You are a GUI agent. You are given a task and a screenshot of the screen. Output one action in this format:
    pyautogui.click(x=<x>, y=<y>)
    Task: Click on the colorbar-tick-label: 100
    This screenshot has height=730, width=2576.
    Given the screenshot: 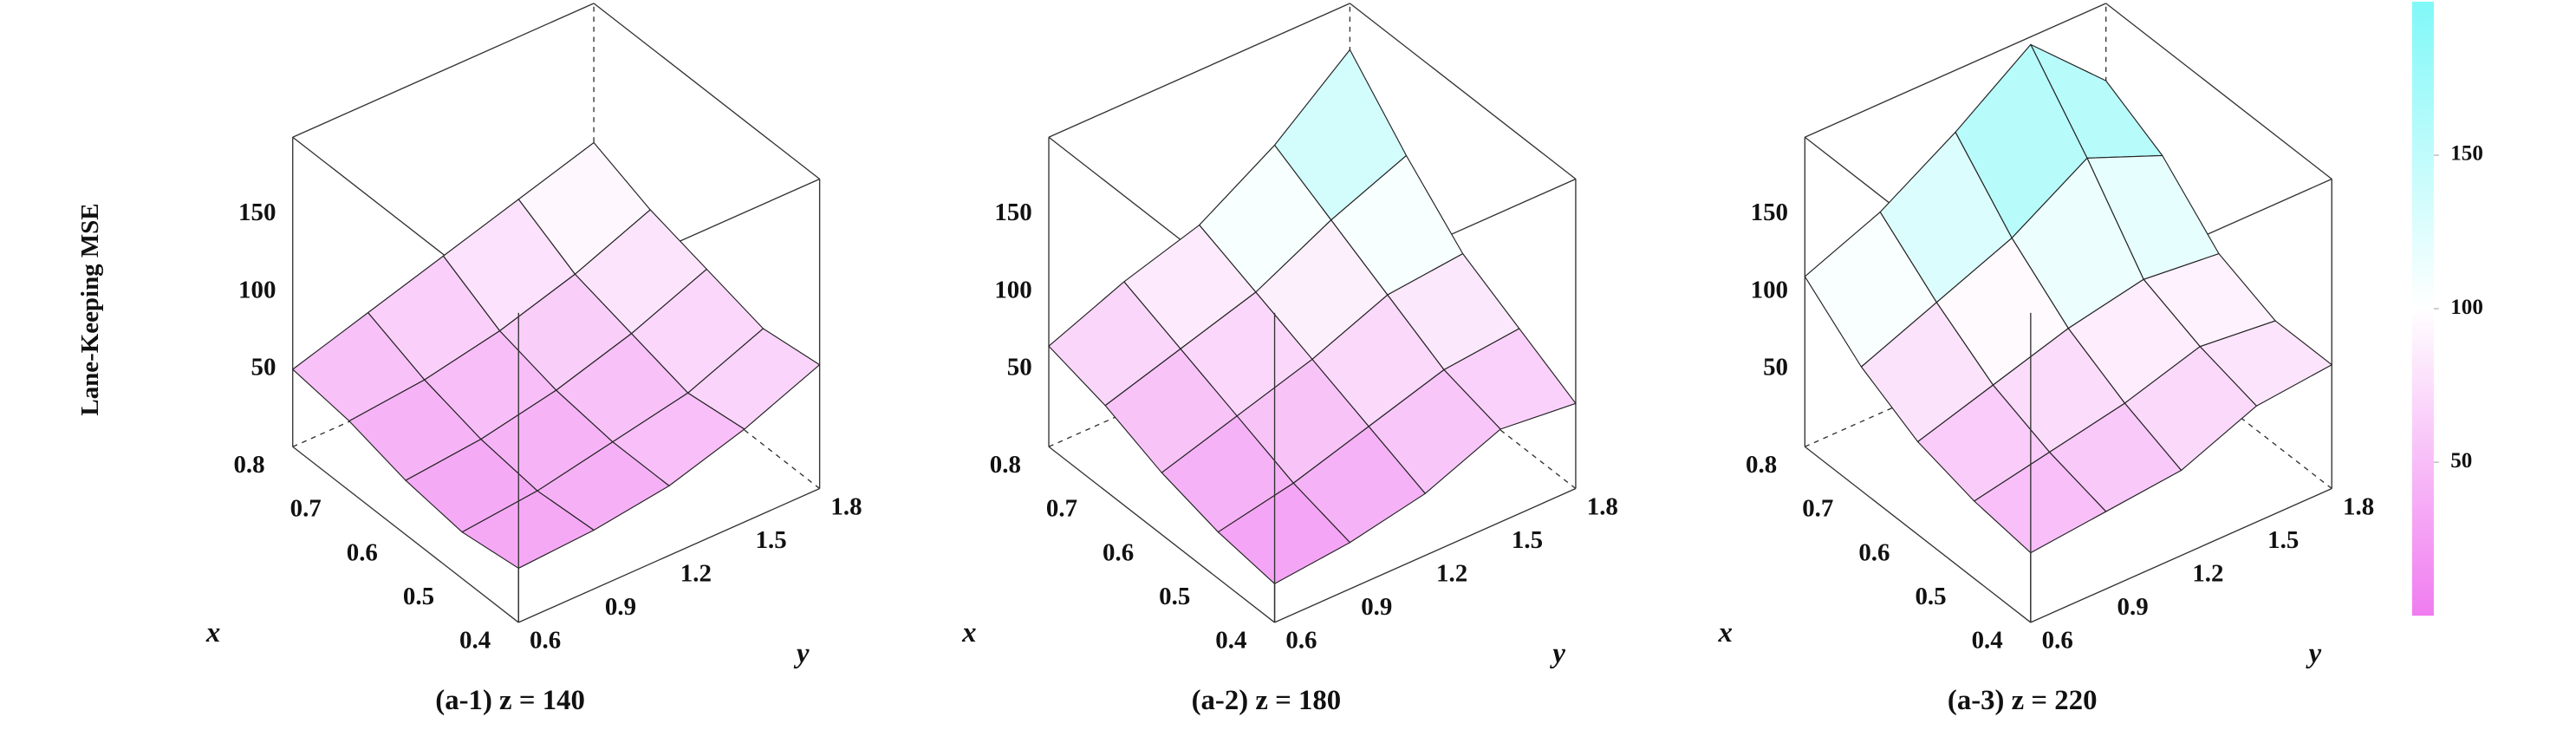 What is the action you would take?
    pyautogui.click(x=2466, y=307)
    